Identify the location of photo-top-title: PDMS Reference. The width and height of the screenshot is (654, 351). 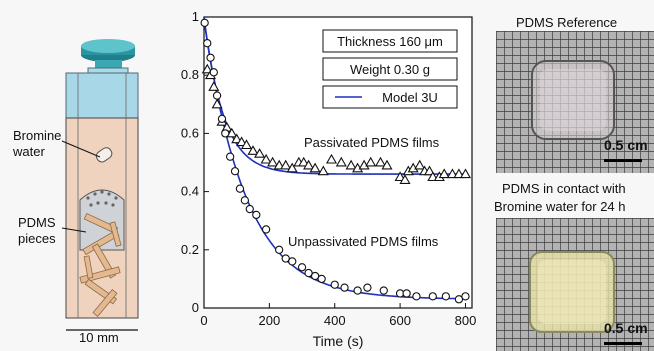
(567, 22).